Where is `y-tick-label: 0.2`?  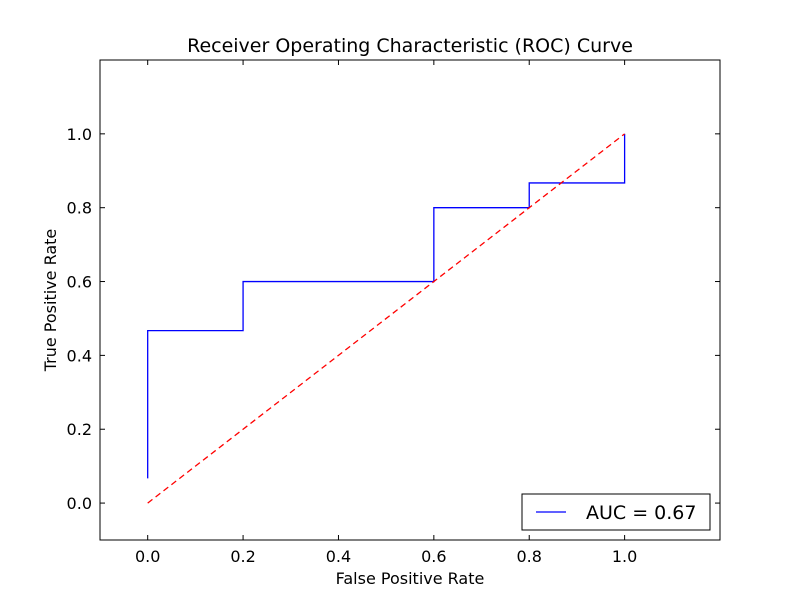
y-tick-label: 0.2 is located at coordinates (79, 429).